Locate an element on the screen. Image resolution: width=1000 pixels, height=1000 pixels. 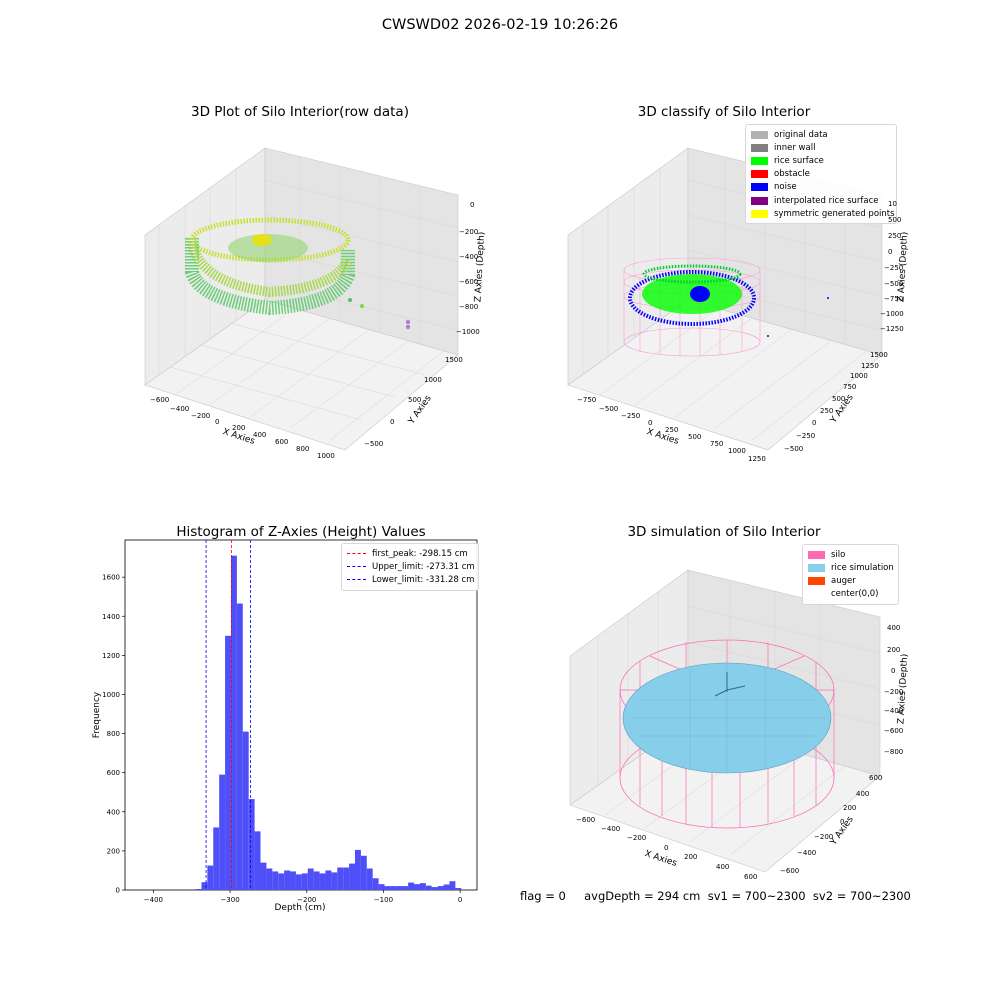
raw-ytick-3: 1000 is located at coordinates (433, 380).